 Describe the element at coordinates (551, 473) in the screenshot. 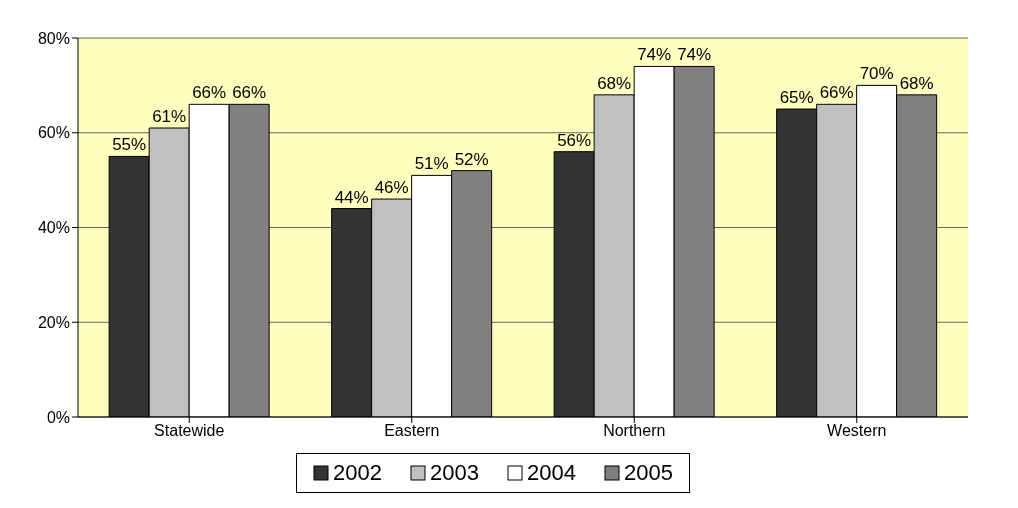

I see `legend-label: 2004` at that location.